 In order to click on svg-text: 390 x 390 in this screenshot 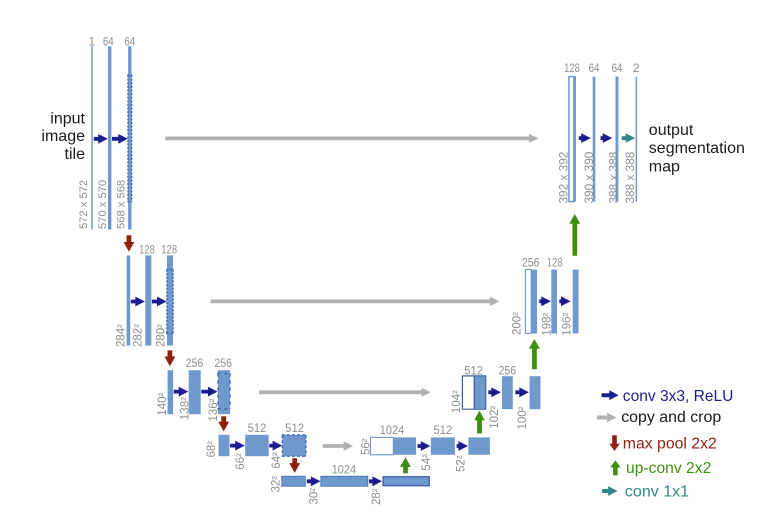, I will do `click(589, 177)`.